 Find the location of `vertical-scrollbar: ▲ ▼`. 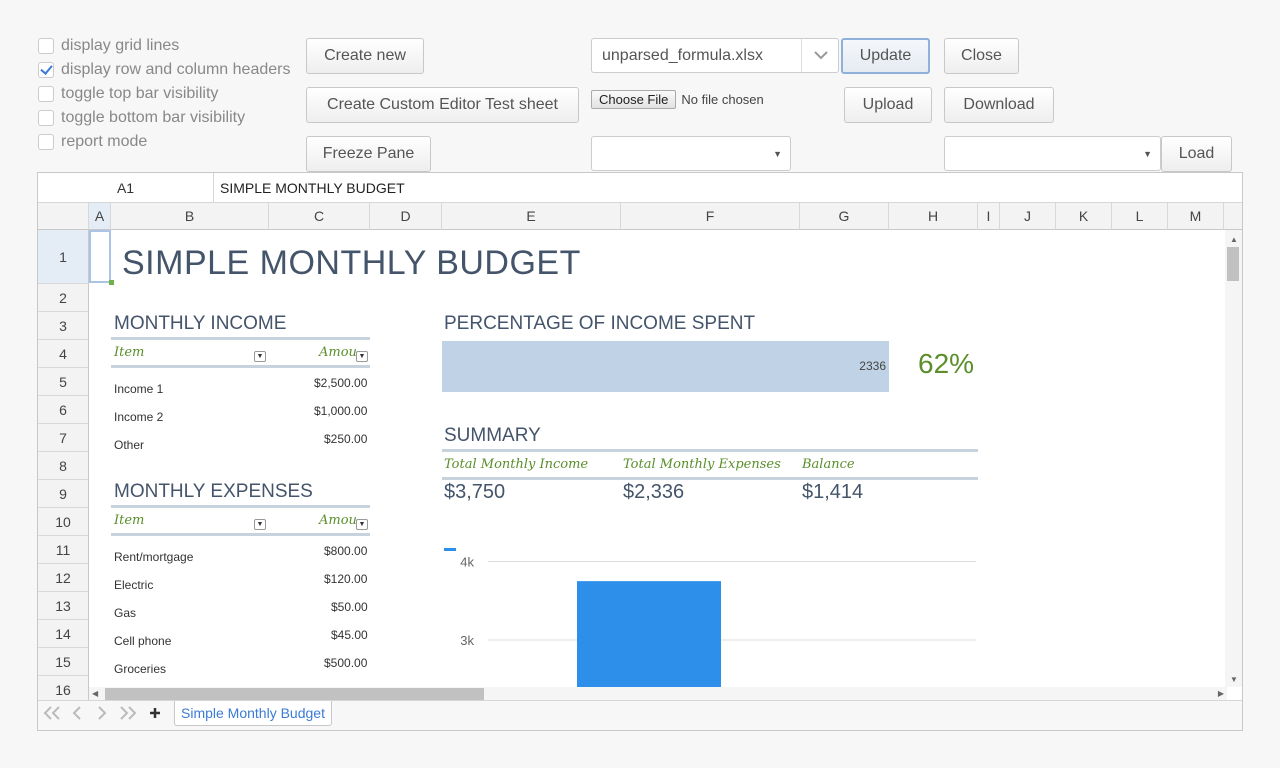

vertical-scrollbar: ▲ ▼ is located at coordinates (1233, 458).